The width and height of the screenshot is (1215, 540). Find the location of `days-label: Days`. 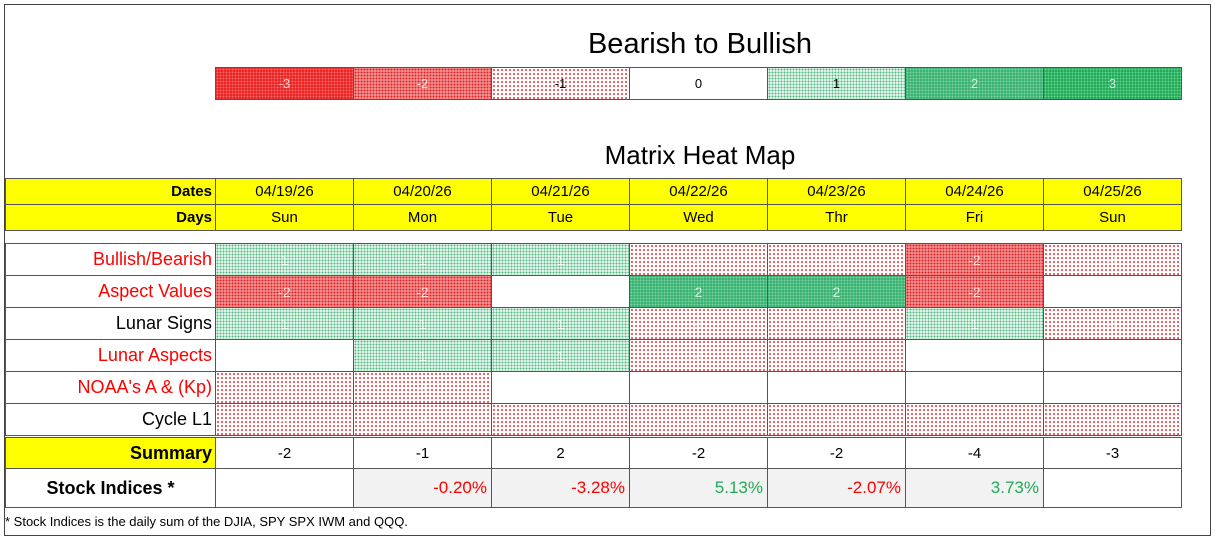

days-label: Days is located at coordinates (110, 217).